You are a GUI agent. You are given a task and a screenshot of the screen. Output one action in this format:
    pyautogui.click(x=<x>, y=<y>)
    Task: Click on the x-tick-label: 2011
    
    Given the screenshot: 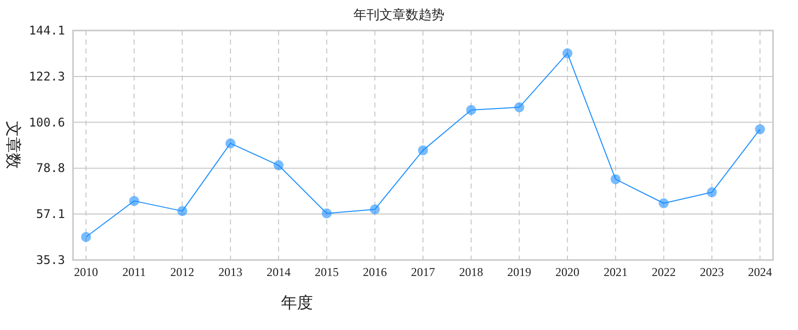 What is the action you would take?
    pyautogui.click(x=134, y=272)
    